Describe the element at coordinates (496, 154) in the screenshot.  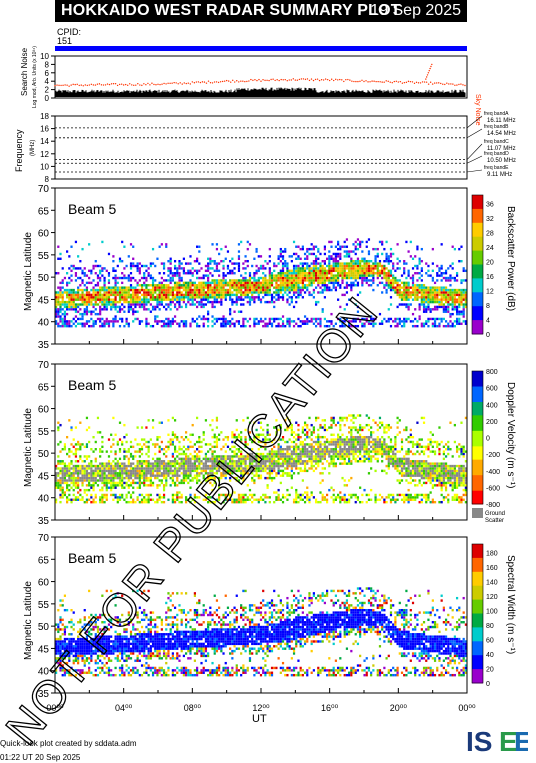
I see `frequency-band-name: freq bandD` at that location.